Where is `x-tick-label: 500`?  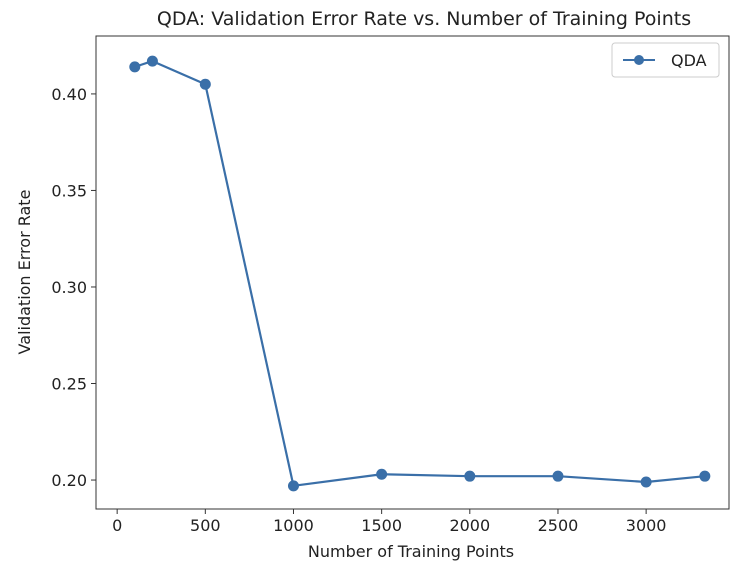
x-tick-label: 500 is located at coordinates (205, 525).